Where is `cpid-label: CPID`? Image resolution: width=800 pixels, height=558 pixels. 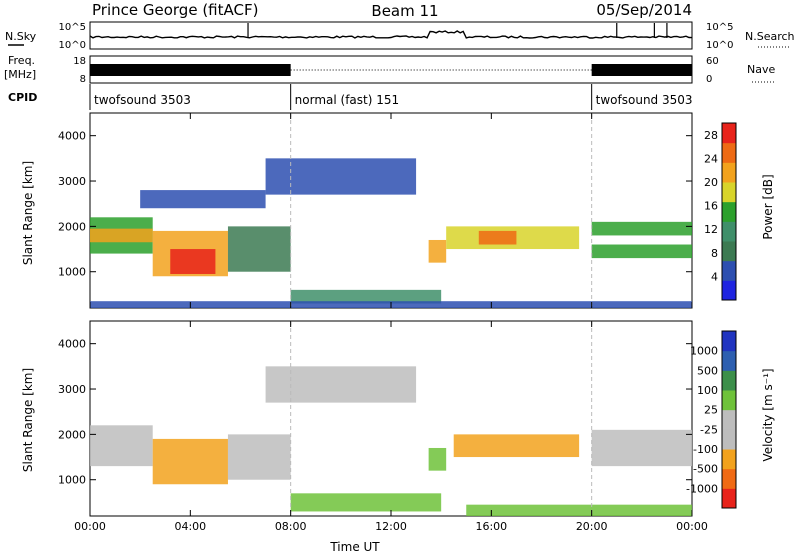
cpid-label: CPID is located at coordinates (22, 97).